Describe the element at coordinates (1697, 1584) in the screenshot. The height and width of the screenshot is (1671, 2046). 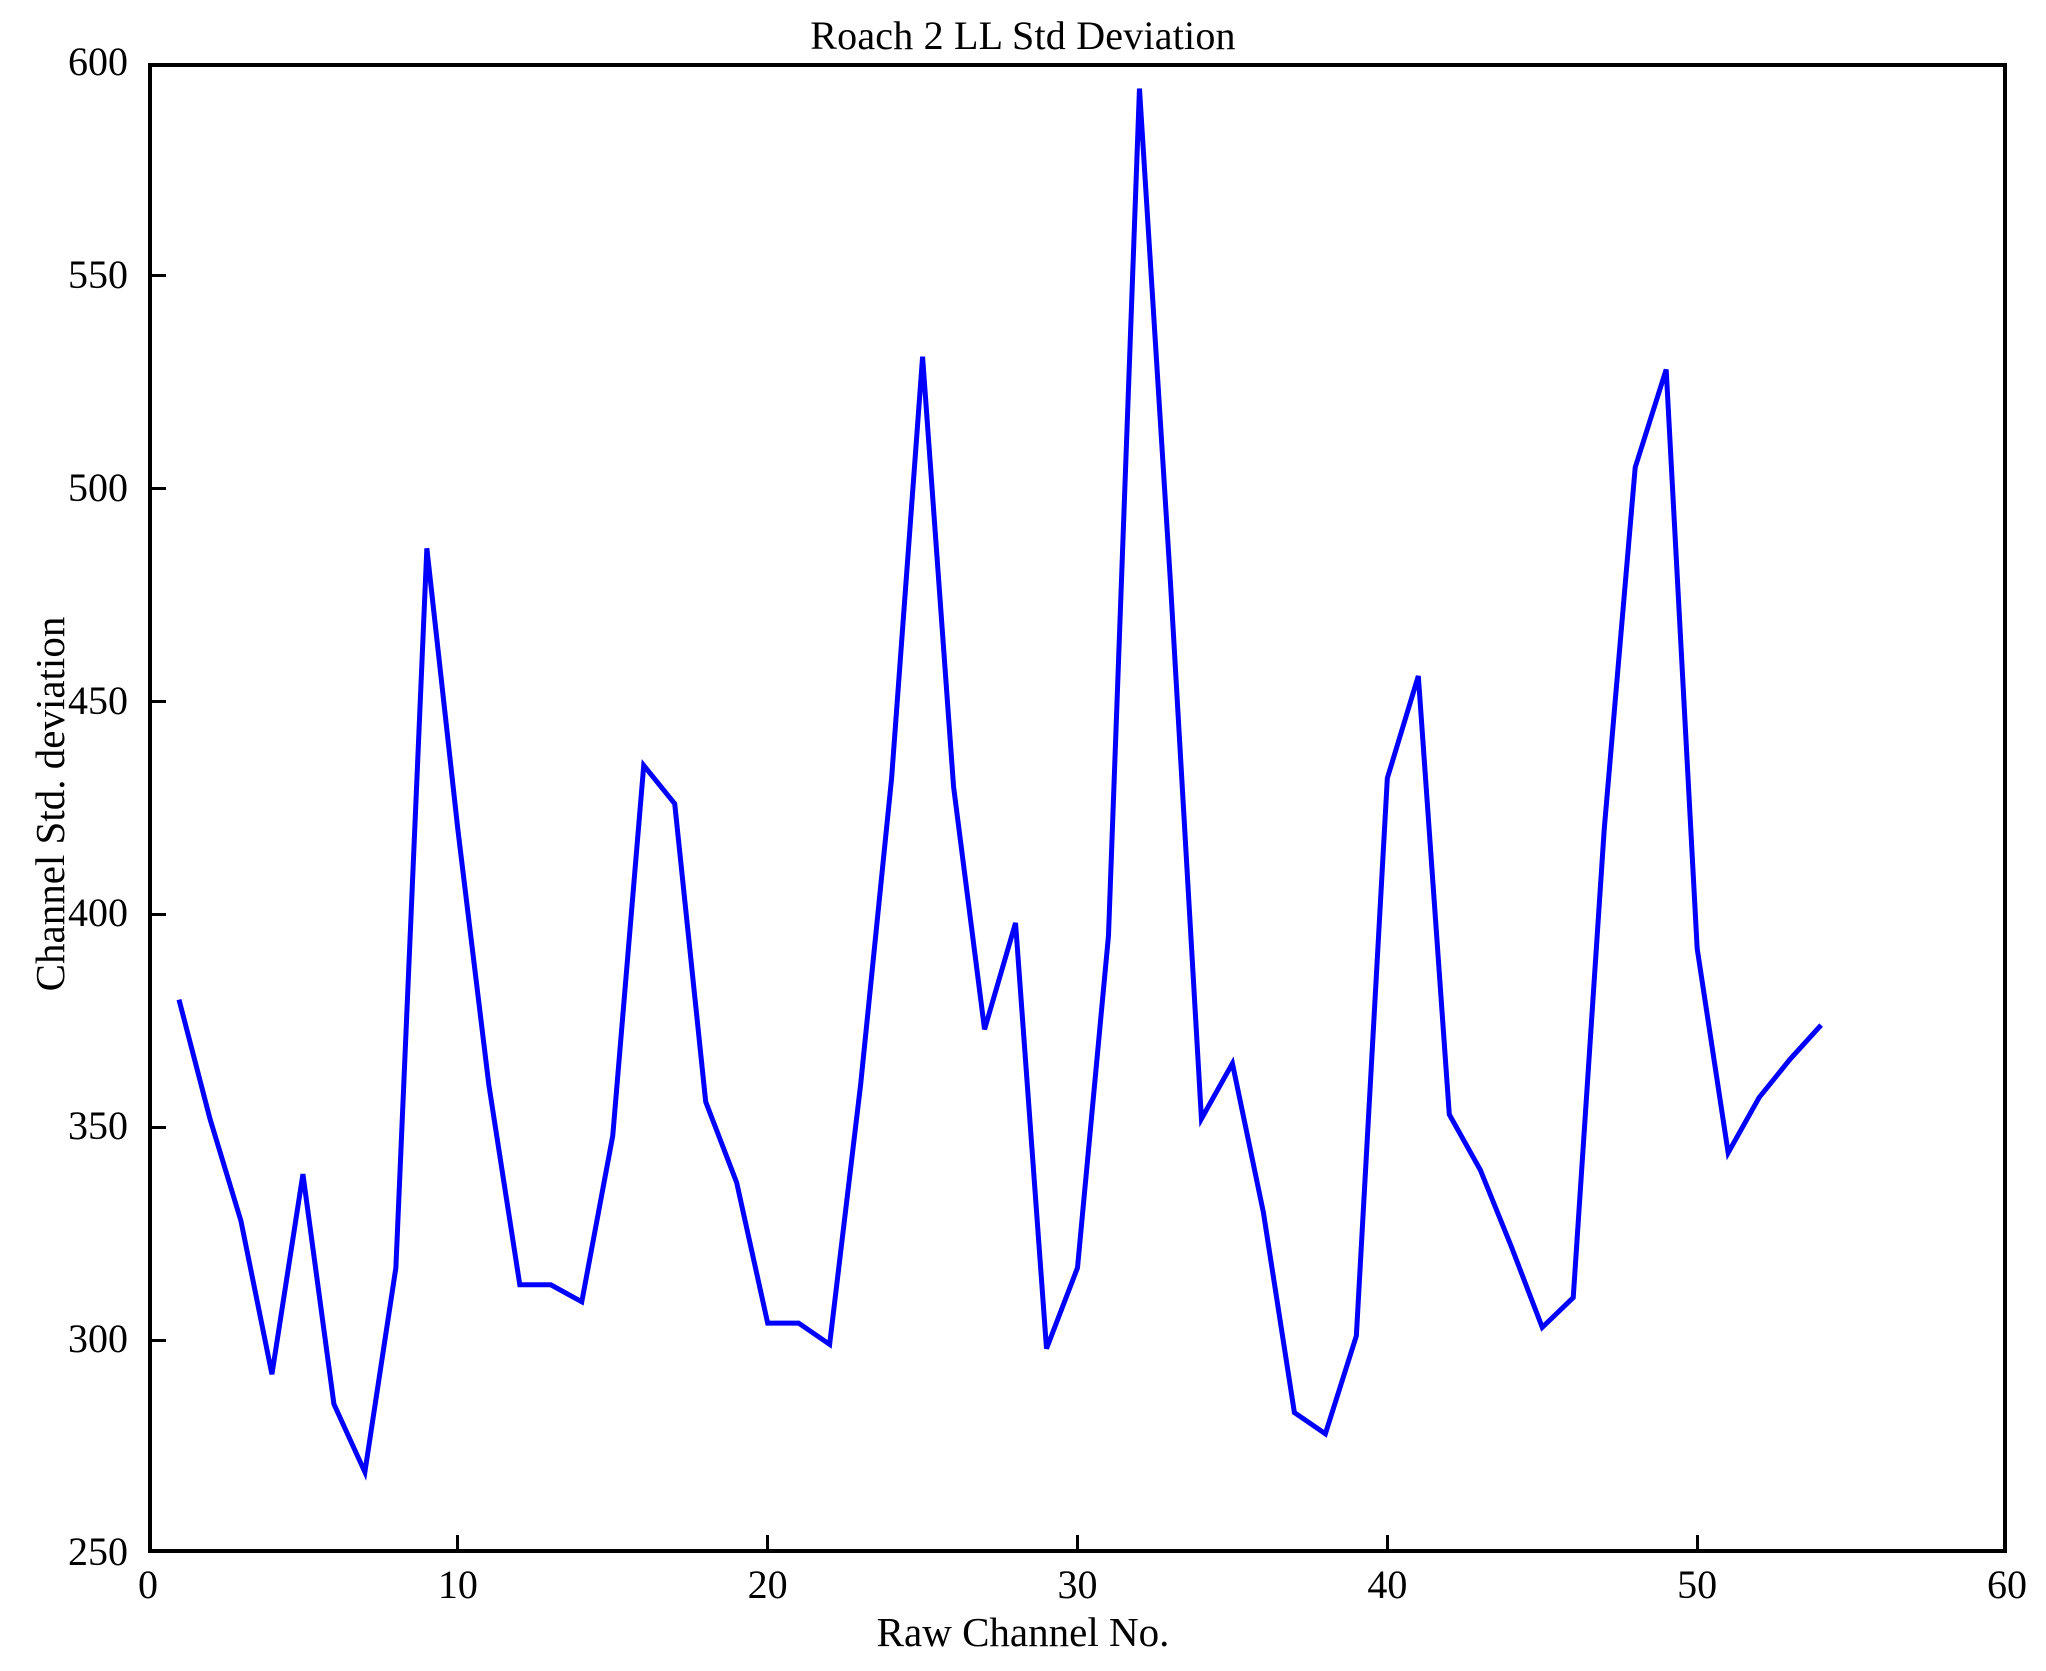
I see `x-tick-label: 50` at that location.